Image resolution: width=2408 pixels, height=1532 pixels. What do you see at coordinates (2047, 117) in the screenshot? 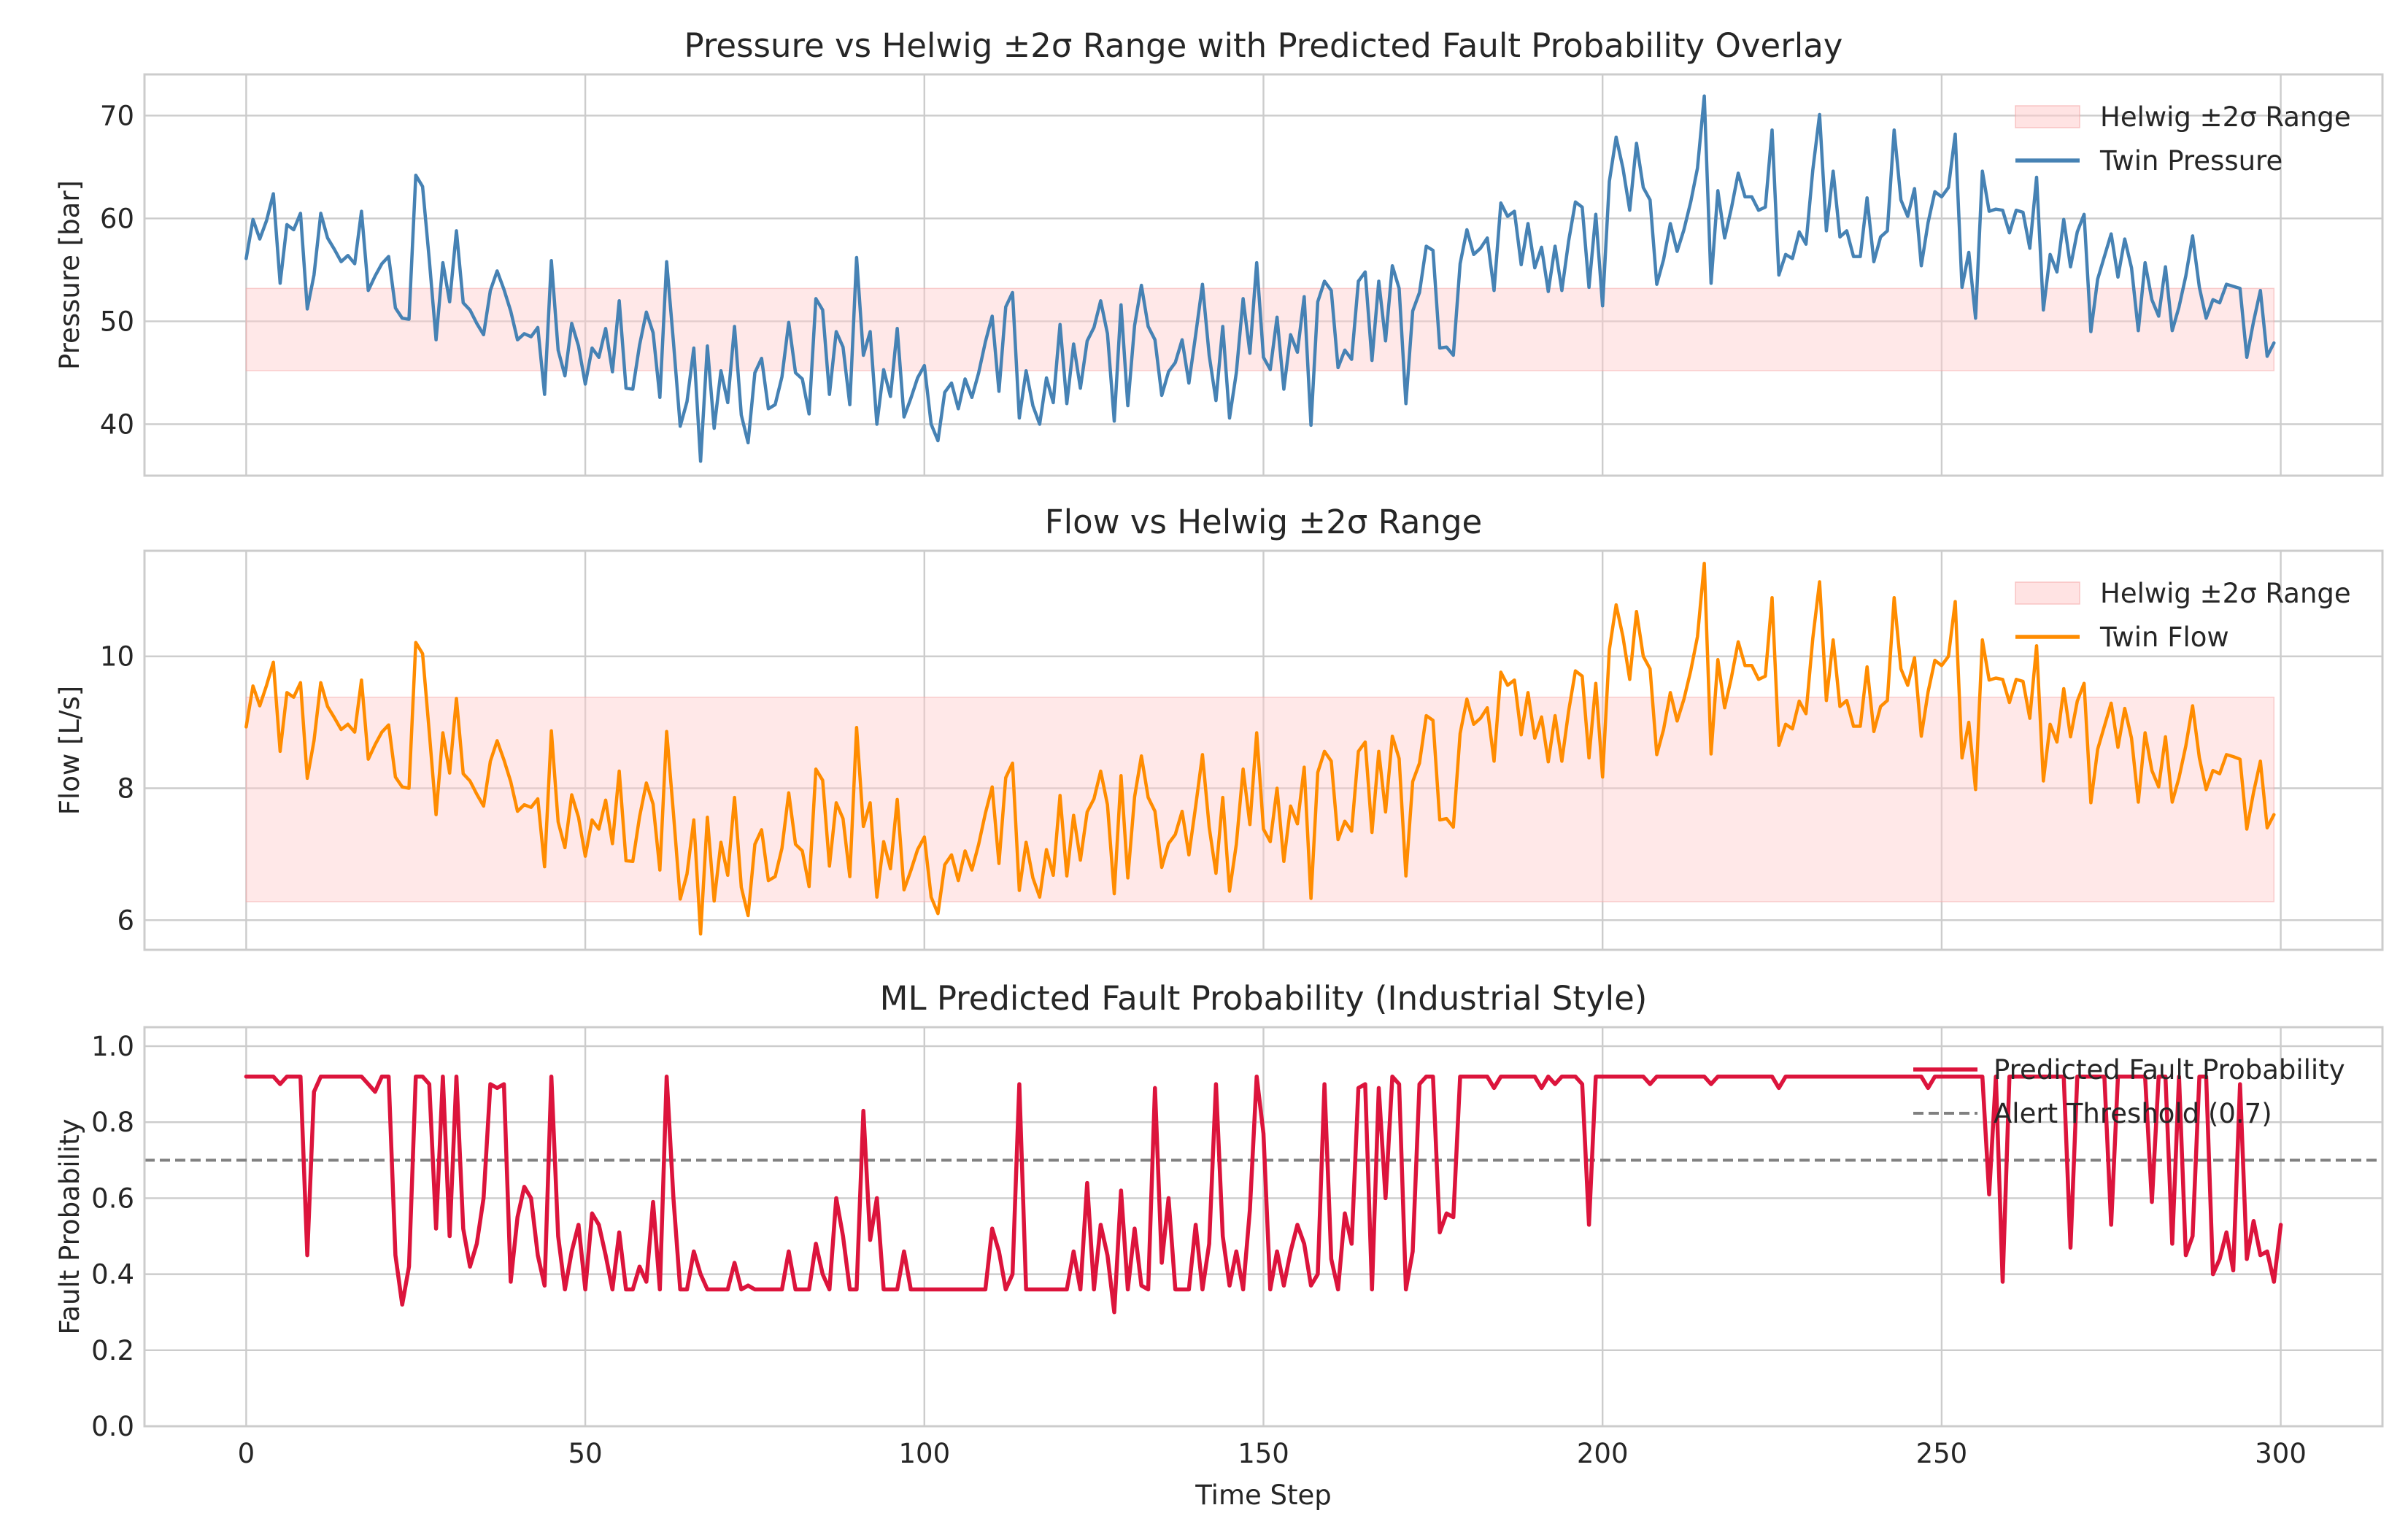
I see `pressure-legend-swatch` at bounding box center [2047, 117].